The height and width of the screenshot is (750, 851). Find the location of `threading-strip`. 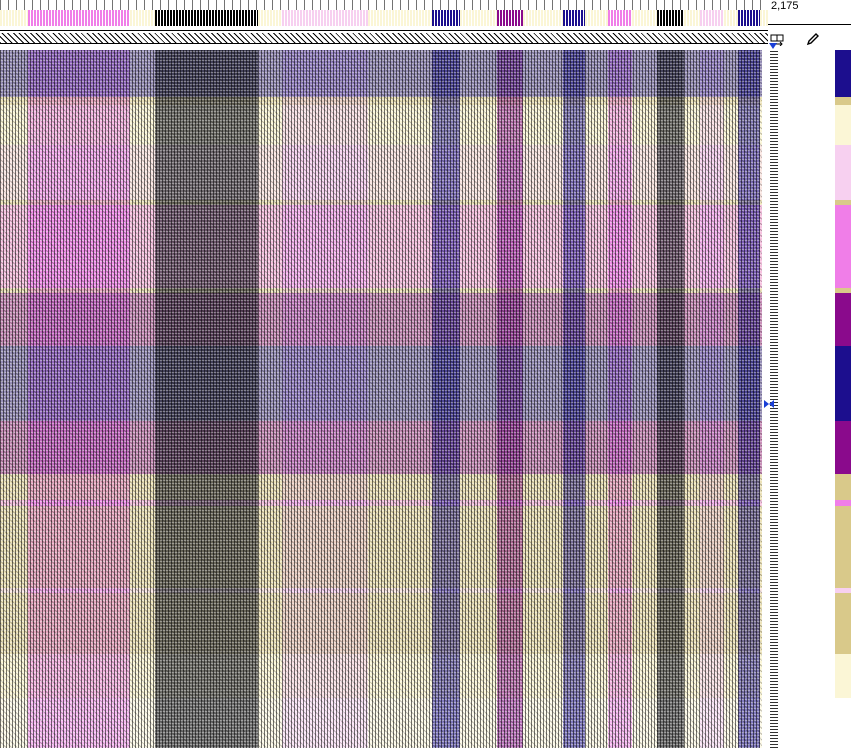

threading-strip is located at coordinates (384, 38).